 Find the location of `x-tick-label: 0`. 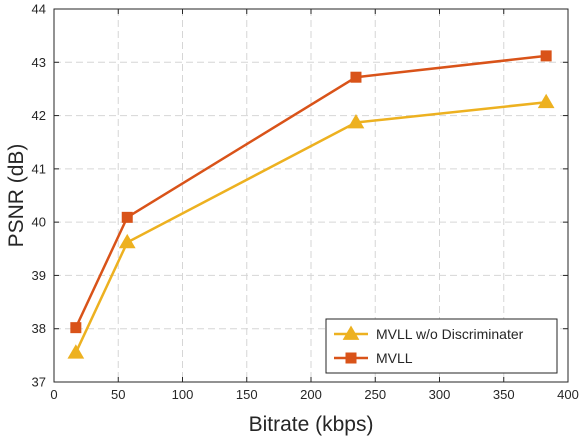

x-tick-label: 0 is located at coordinates (53, 394).